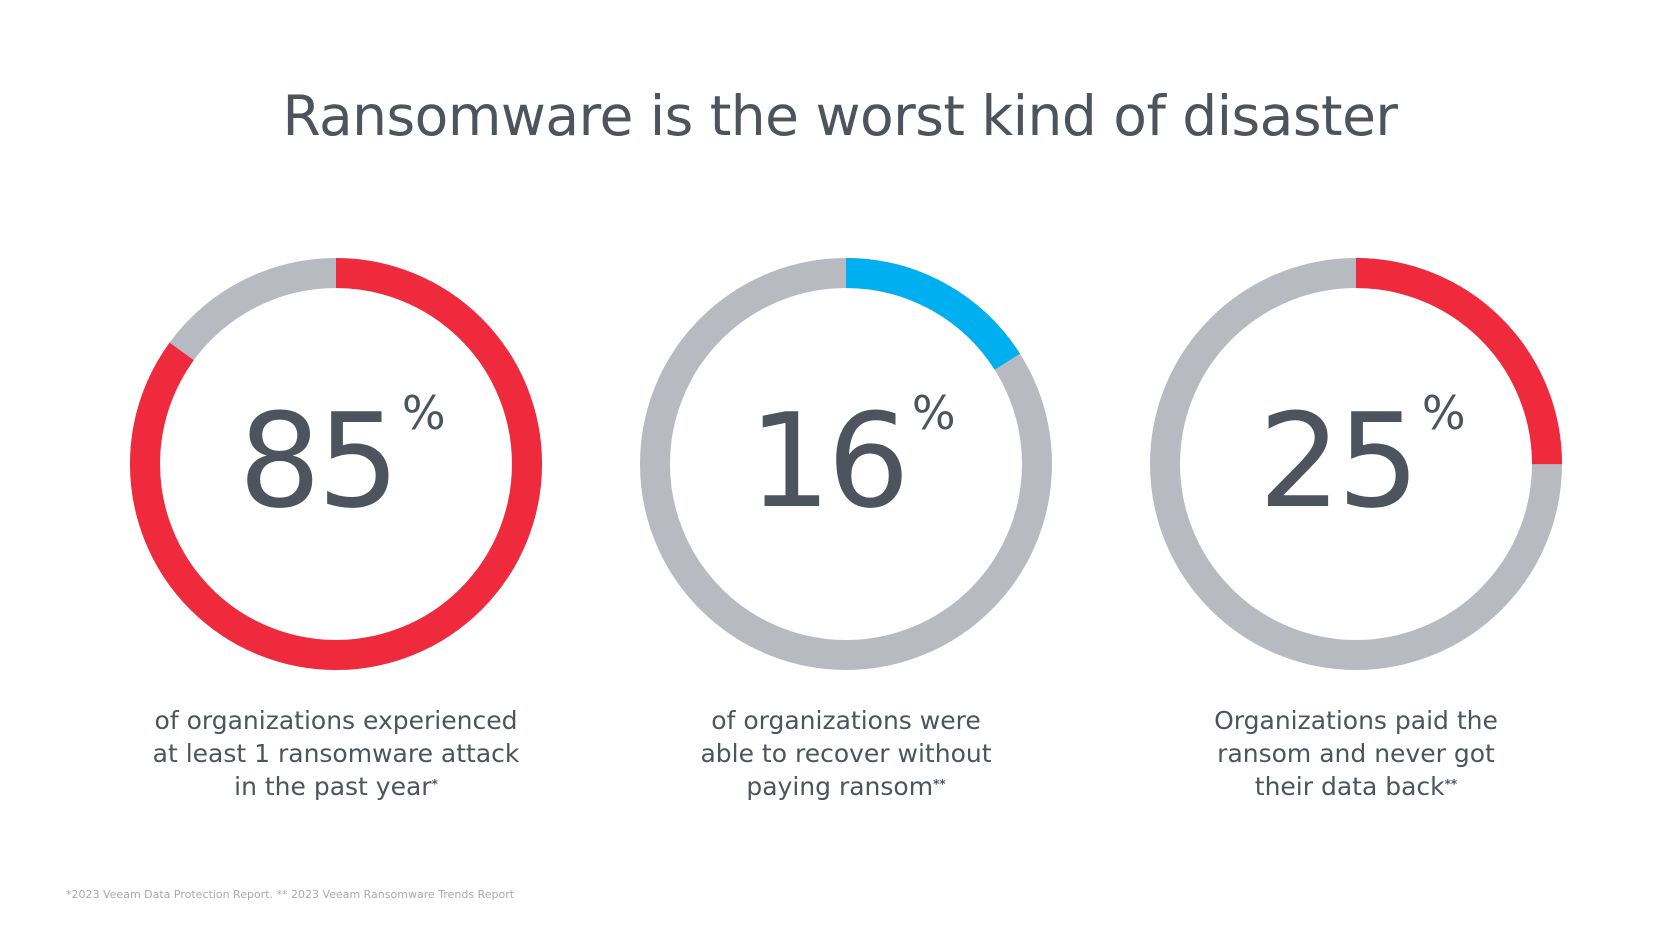 This screenshot has width=1680, height=946. I want to click on caption-line: able to recover without, so click(846, 753).